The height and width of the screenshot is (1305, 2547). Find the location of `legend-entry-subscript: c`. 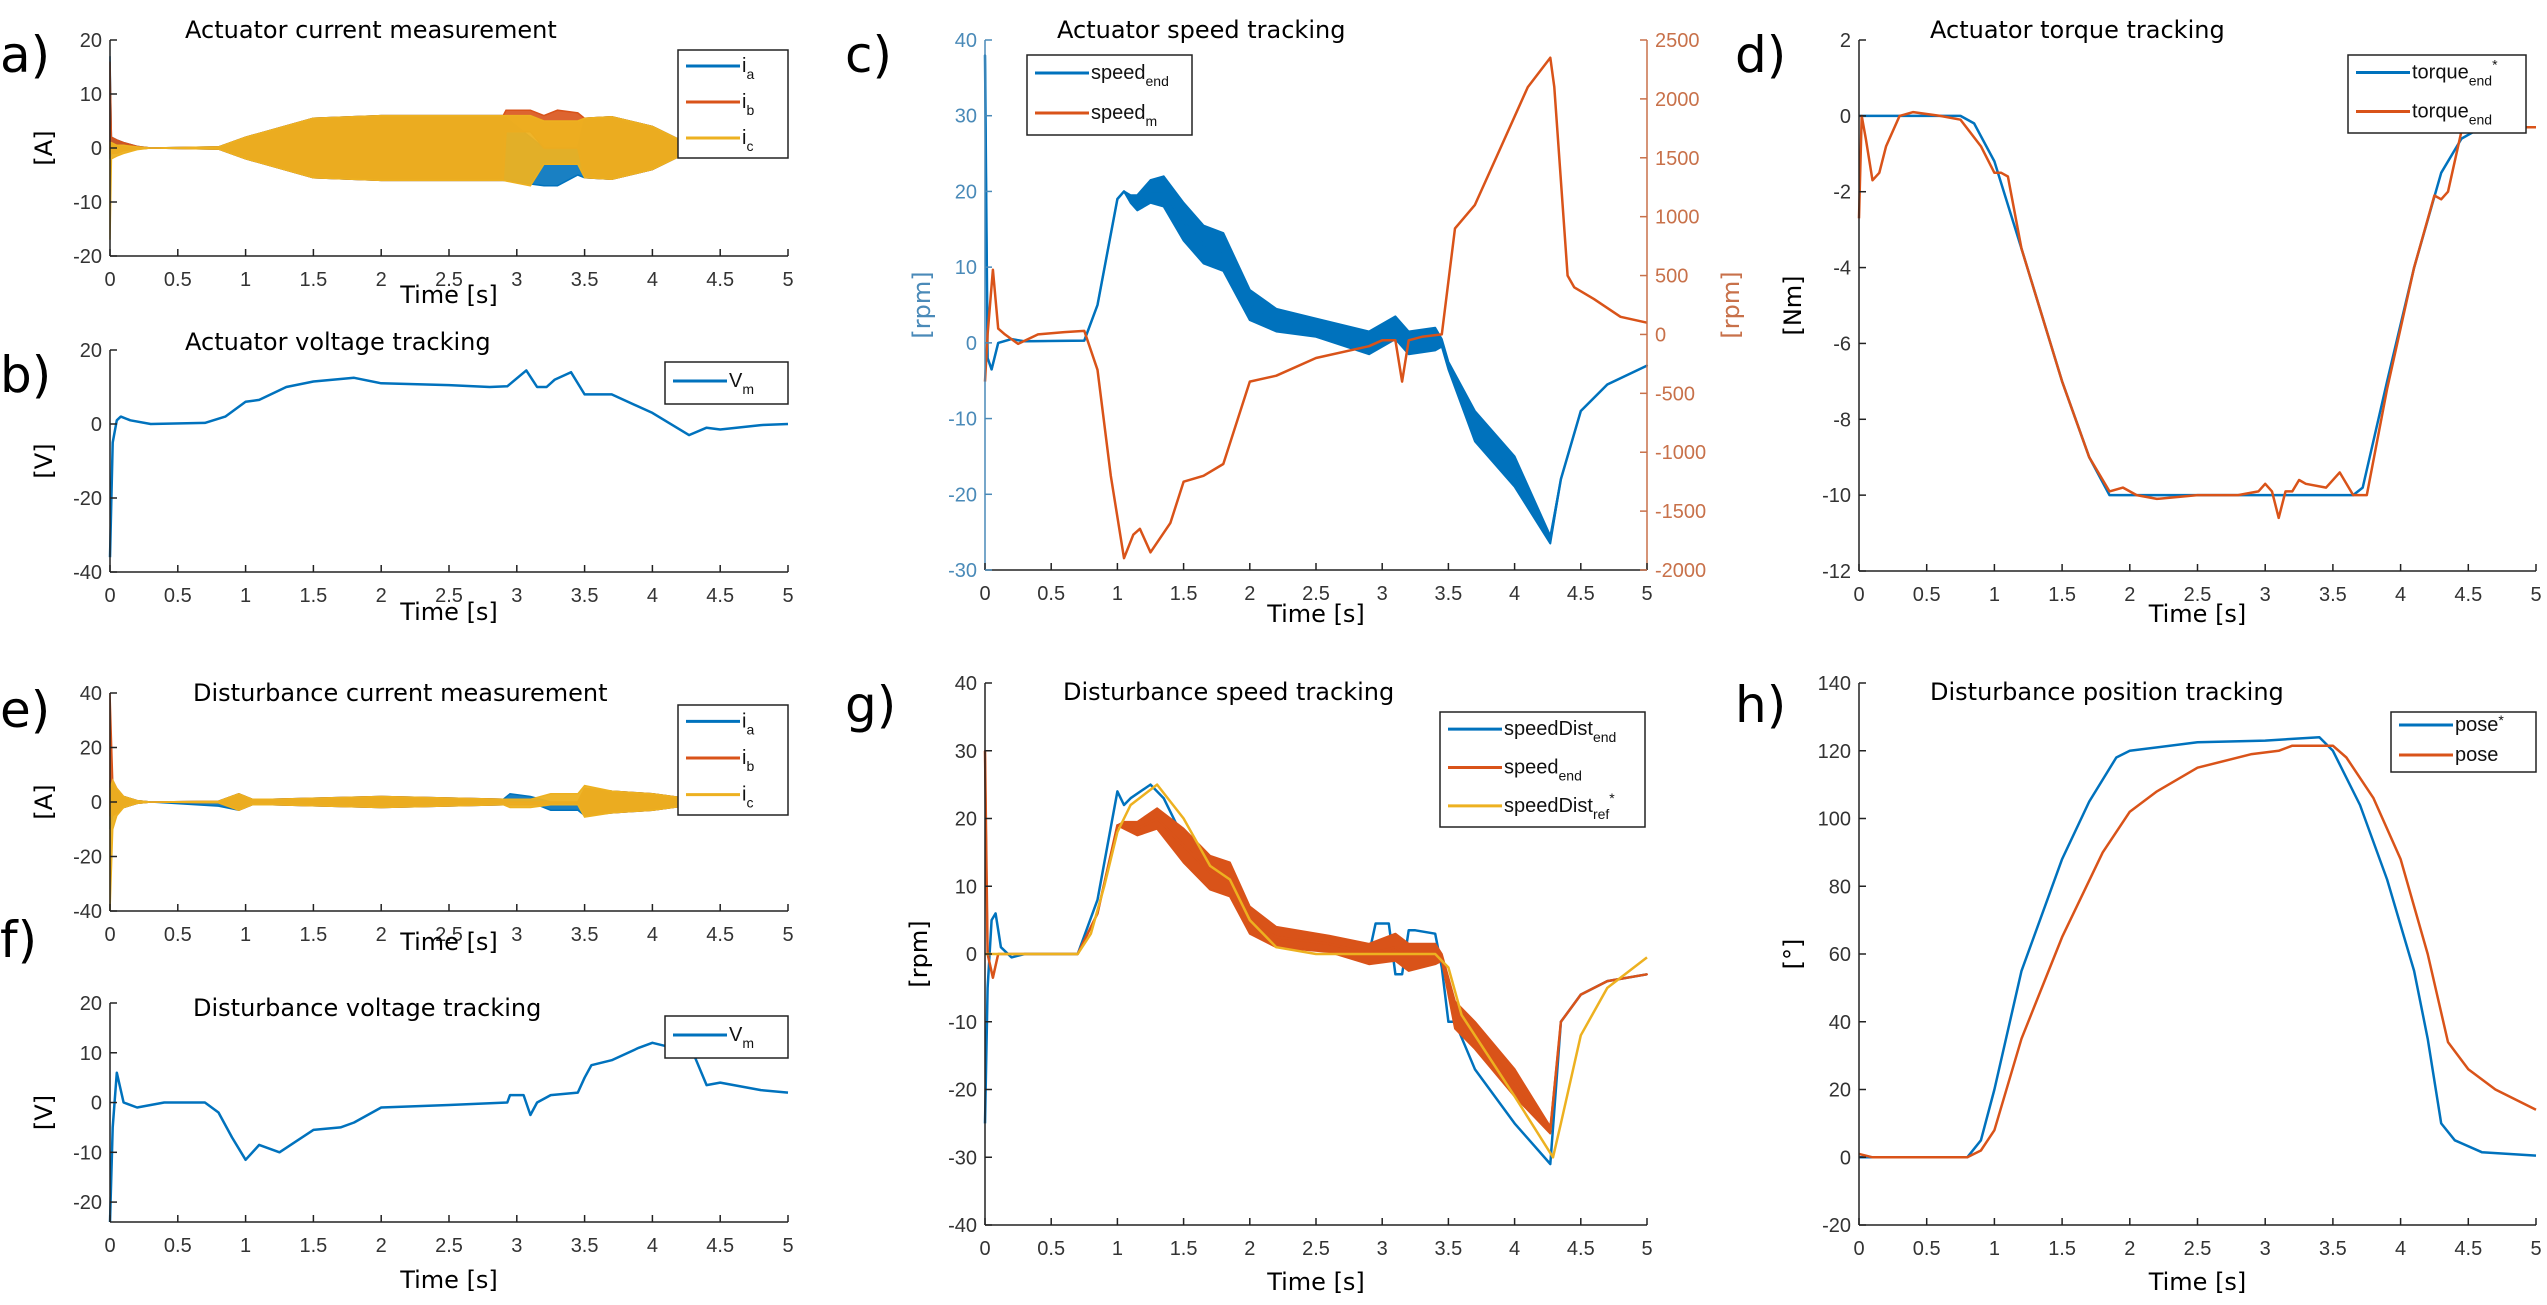

legend-entry-subscript: c is located at coordinates (749, 146).